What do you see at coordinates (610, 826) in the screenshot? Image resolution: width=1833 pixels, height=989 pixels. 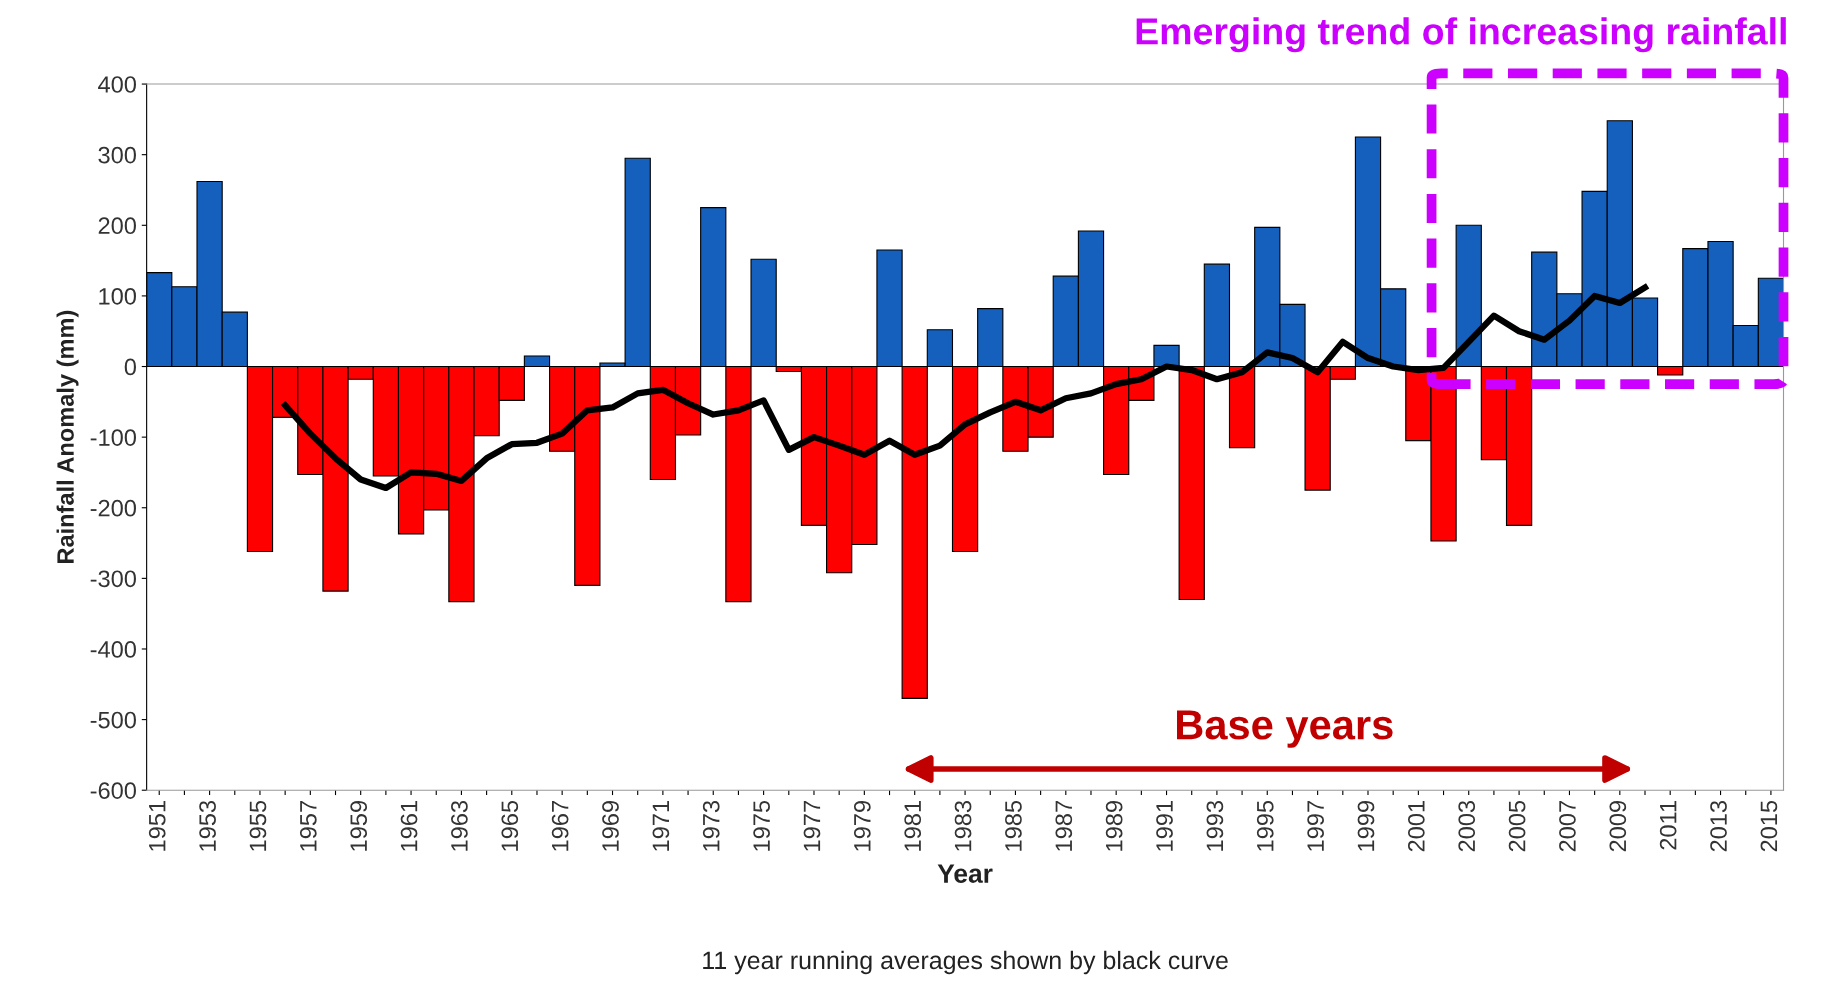 I see `x-tick-label: 1969` at bounding box center [610, 826].